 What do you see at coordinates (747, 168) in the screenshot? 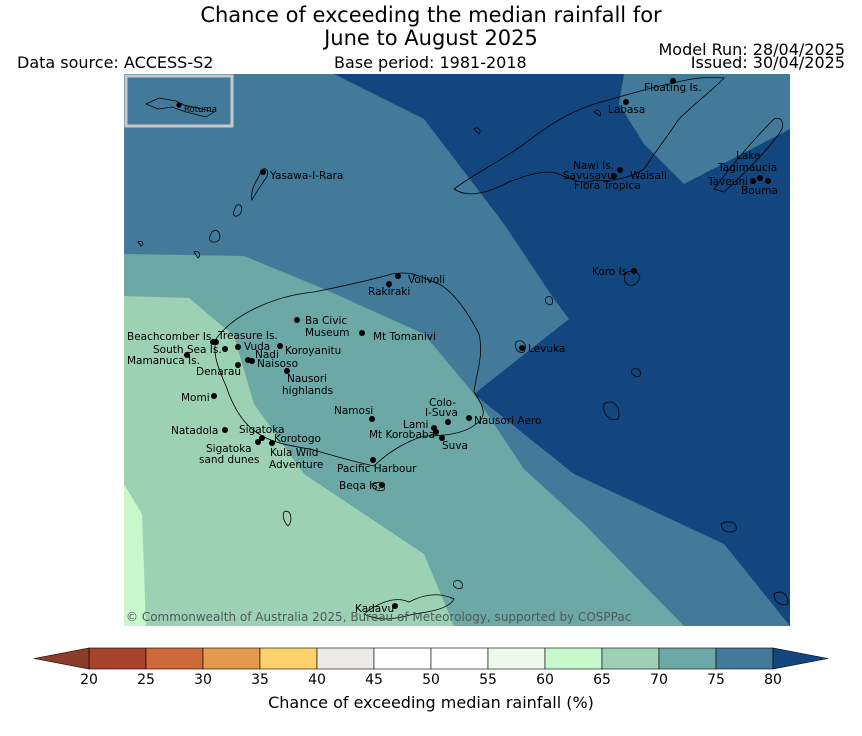
I see `place-label: Tagimaucia` at bounding box center [747, 168].